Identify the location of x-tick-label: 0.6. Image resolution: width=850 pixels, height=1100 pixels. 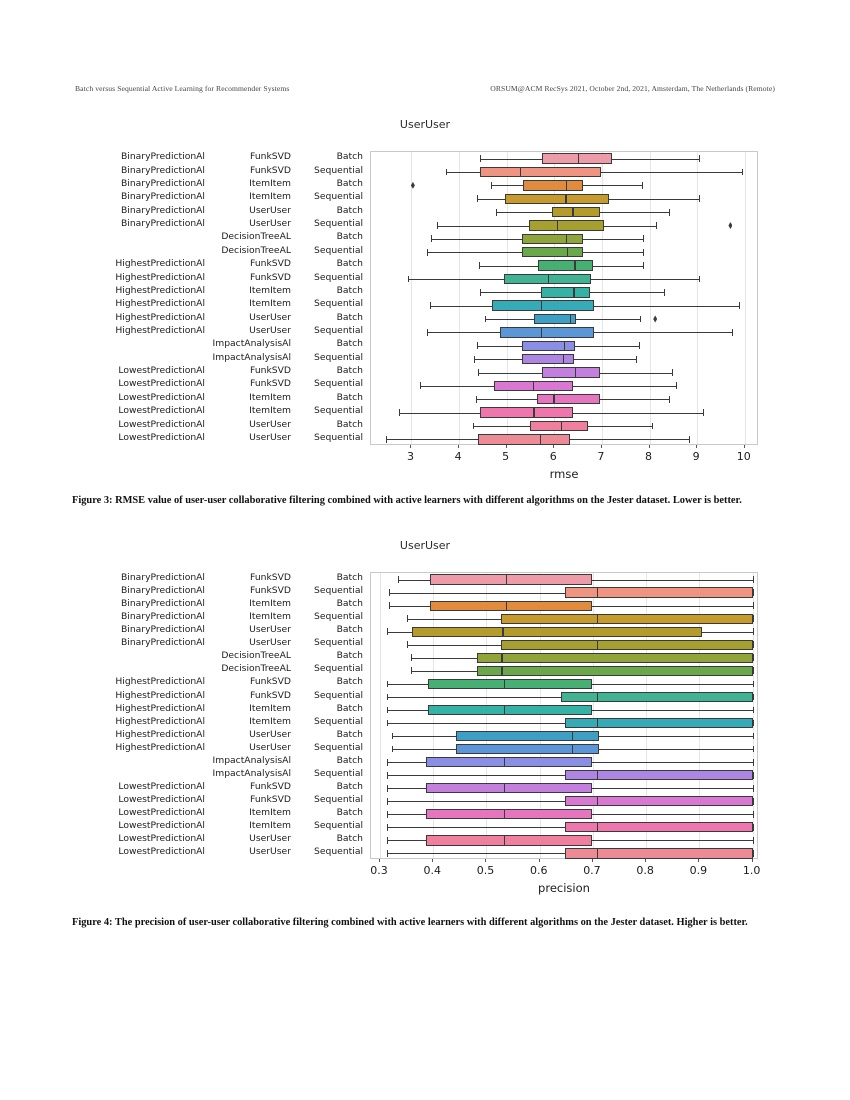
(538, 870).